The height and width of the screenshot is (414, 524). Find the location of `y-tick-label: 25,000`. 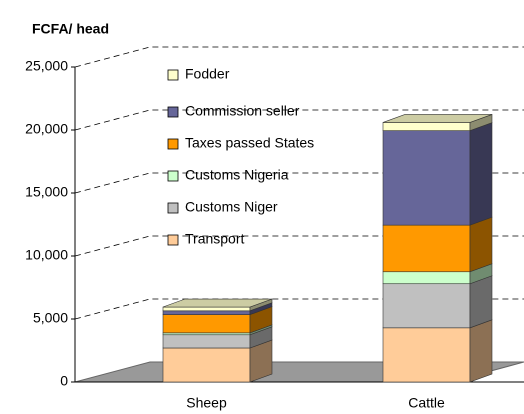

y-tick-label: 25,000 is located at coordinates (46, 66).